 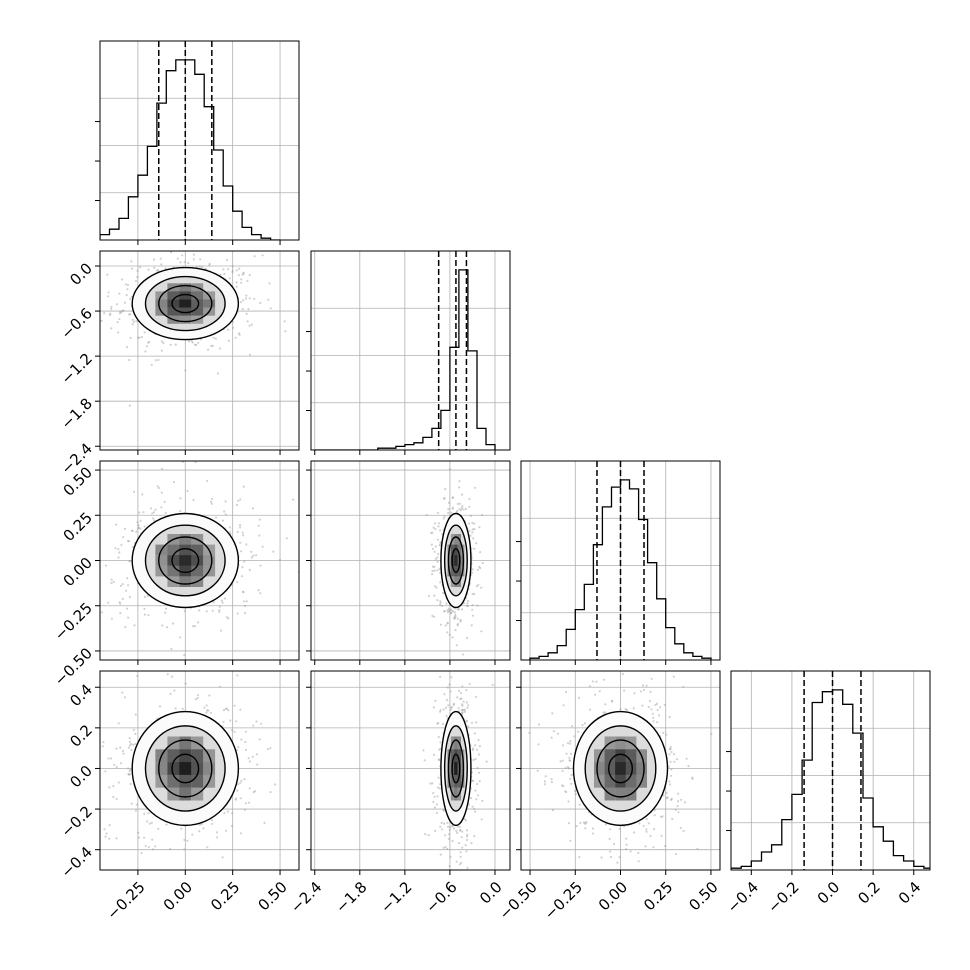 I want to click on x-tick-label-0: −0.25, so click(x=125, y=900).